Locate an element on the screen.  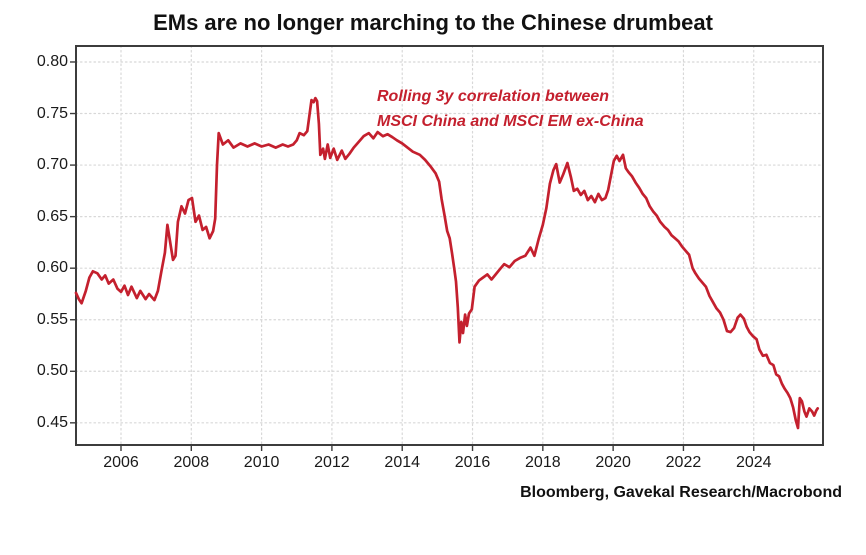
annotation-line-1: Rolling 3y correlation between is located at coordinates (493, 96).